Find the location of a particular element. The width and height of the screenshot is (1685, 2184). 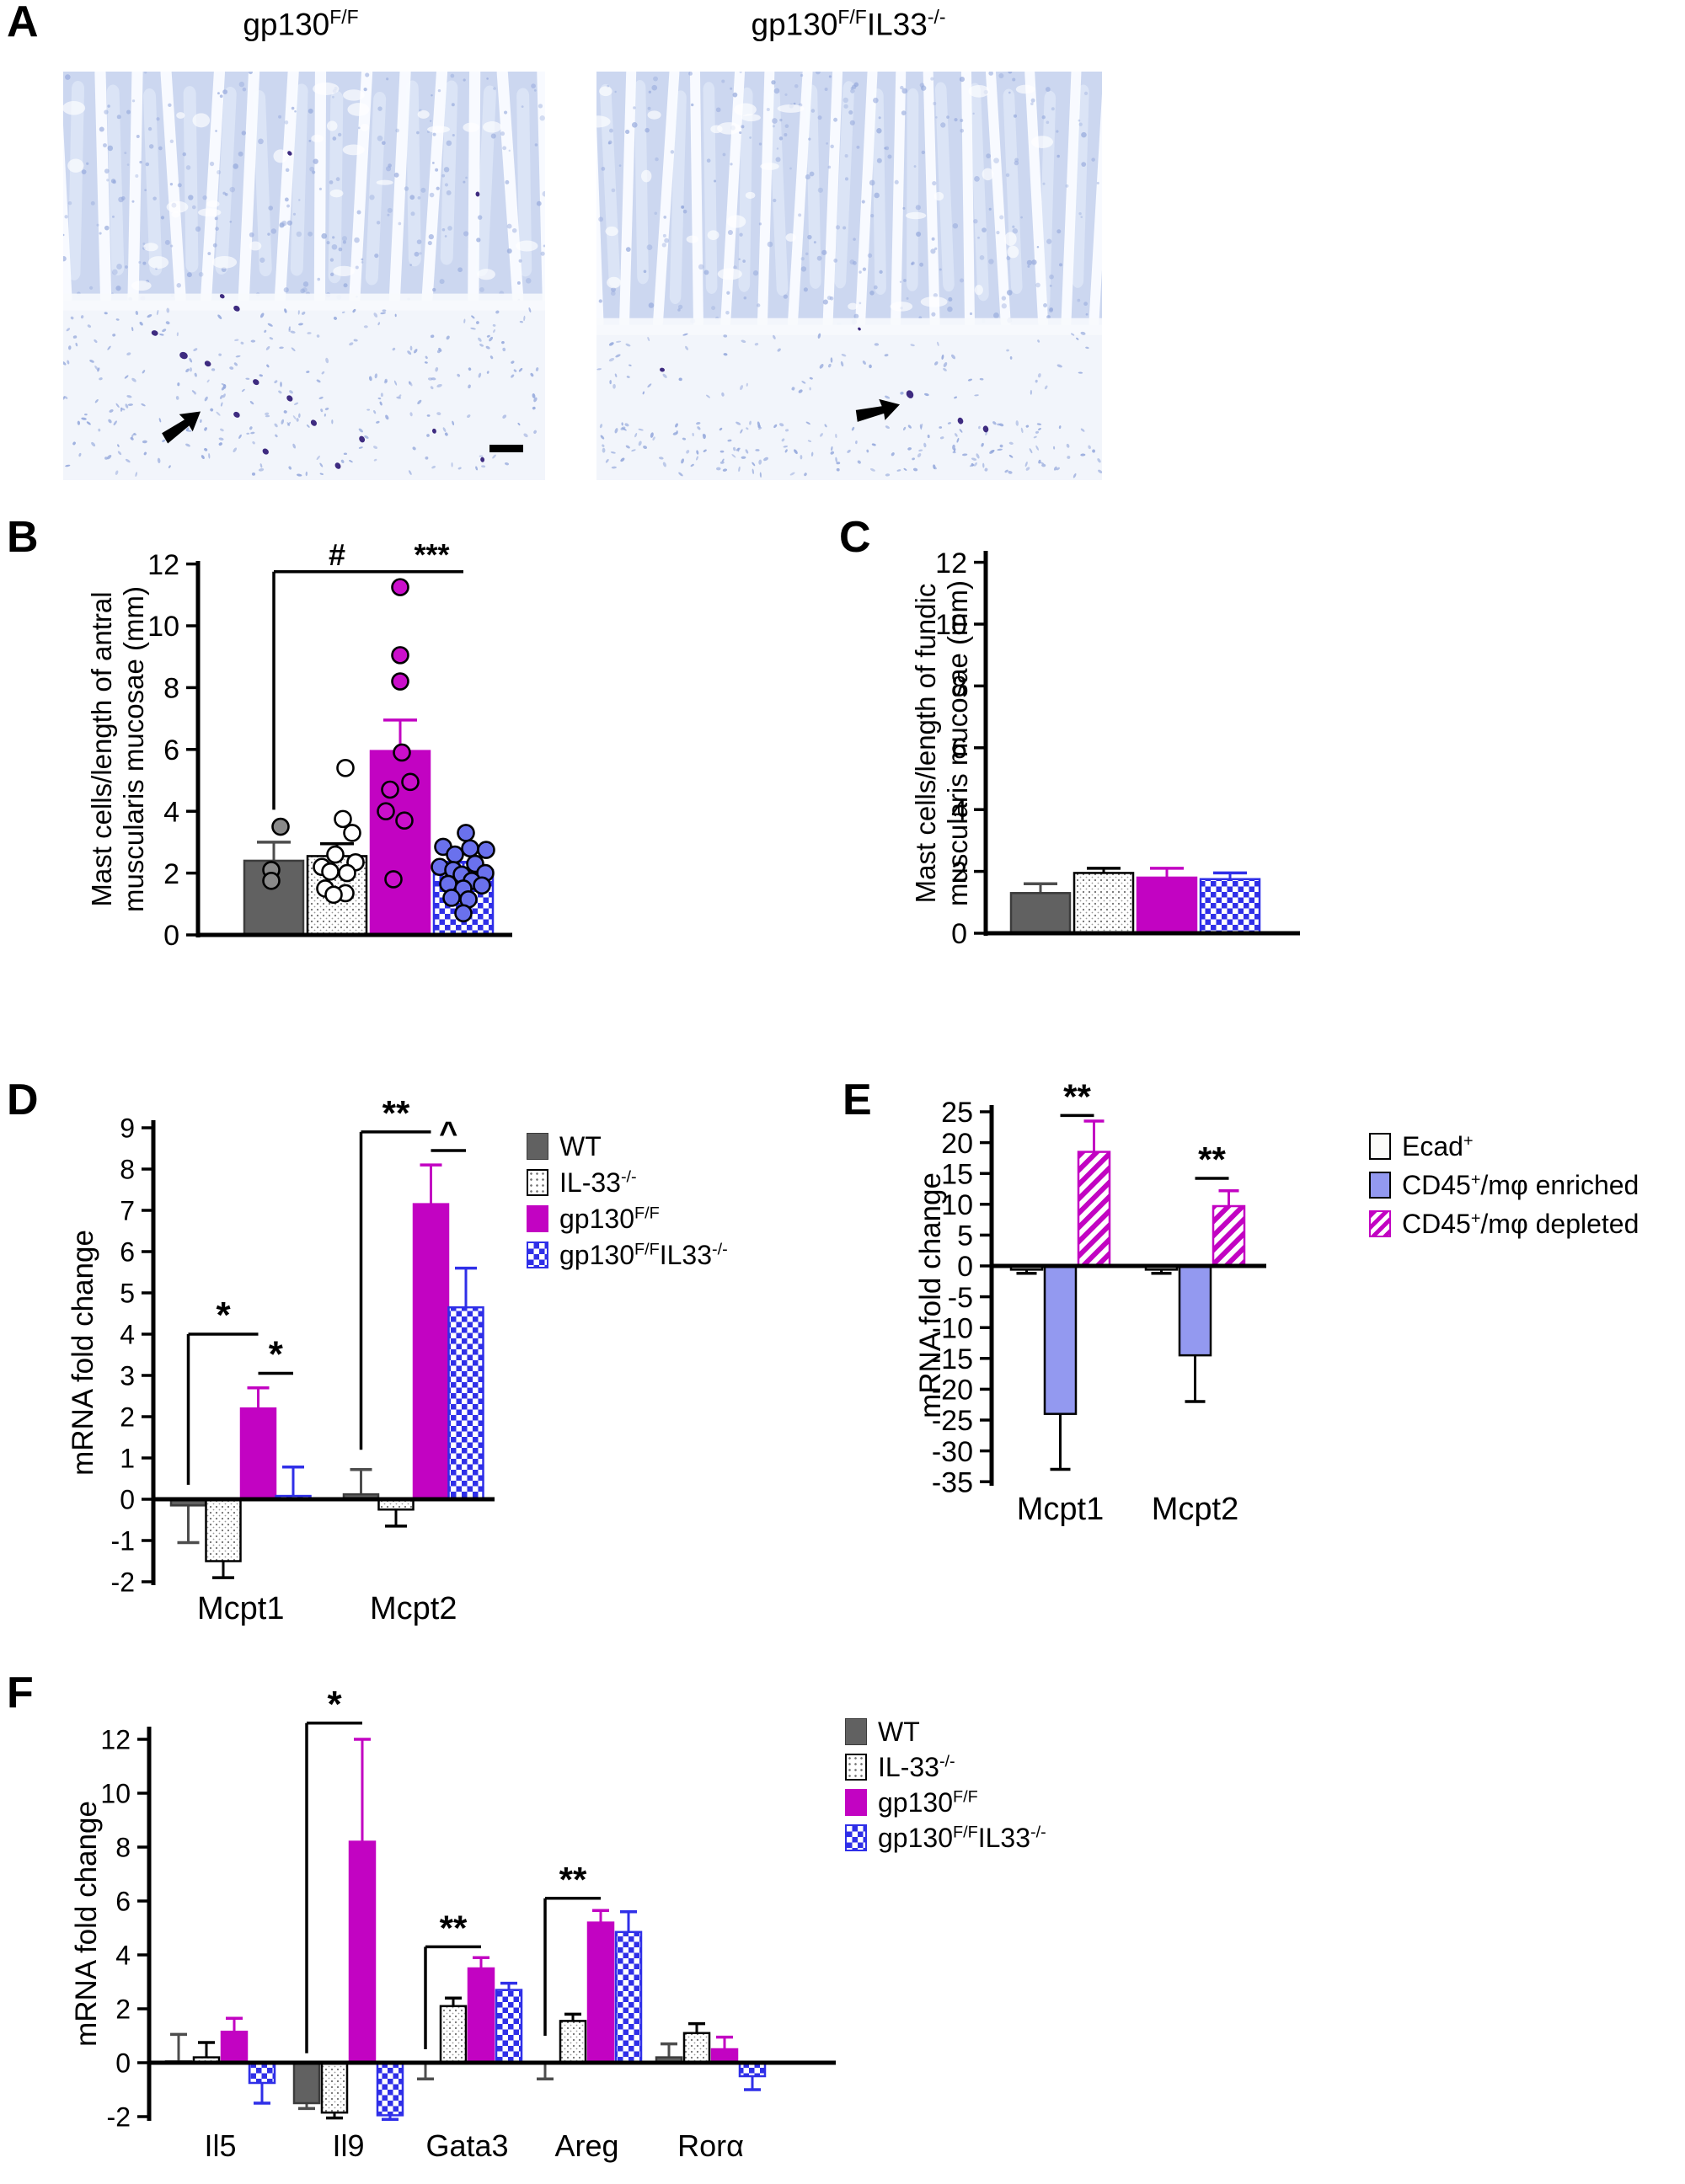

panel-a-title-right: gp130F/FIL33-/- is located at coordinates (848, 24).